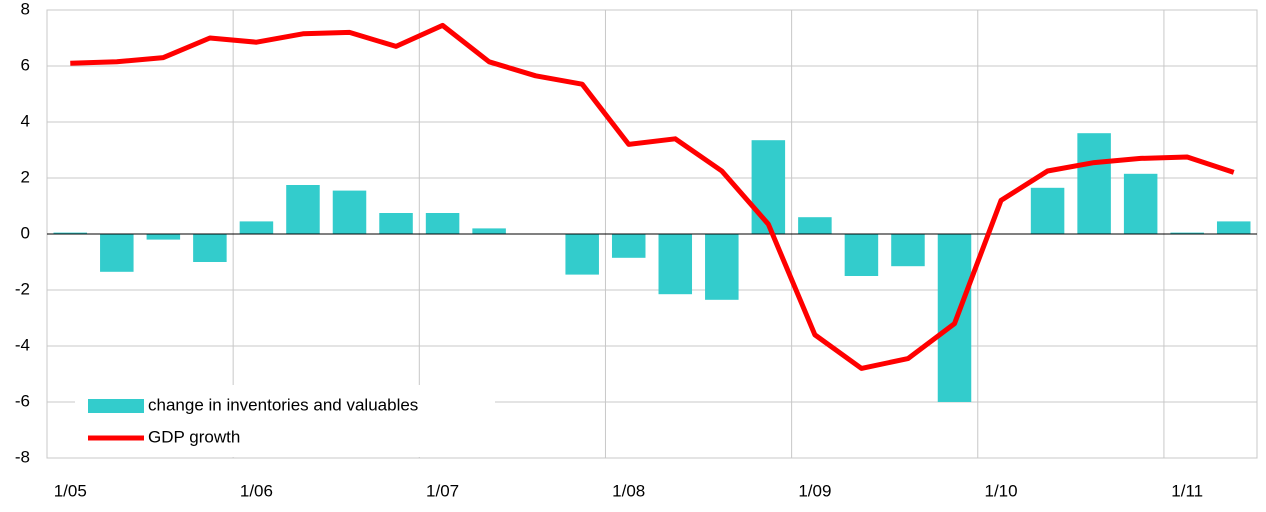 This screenshot has height=512, width=1266. What do you see at coordinates (442, 490) in the screenshot?
I see `x-tick-label: 1/07` at bounding box center [442, 490].